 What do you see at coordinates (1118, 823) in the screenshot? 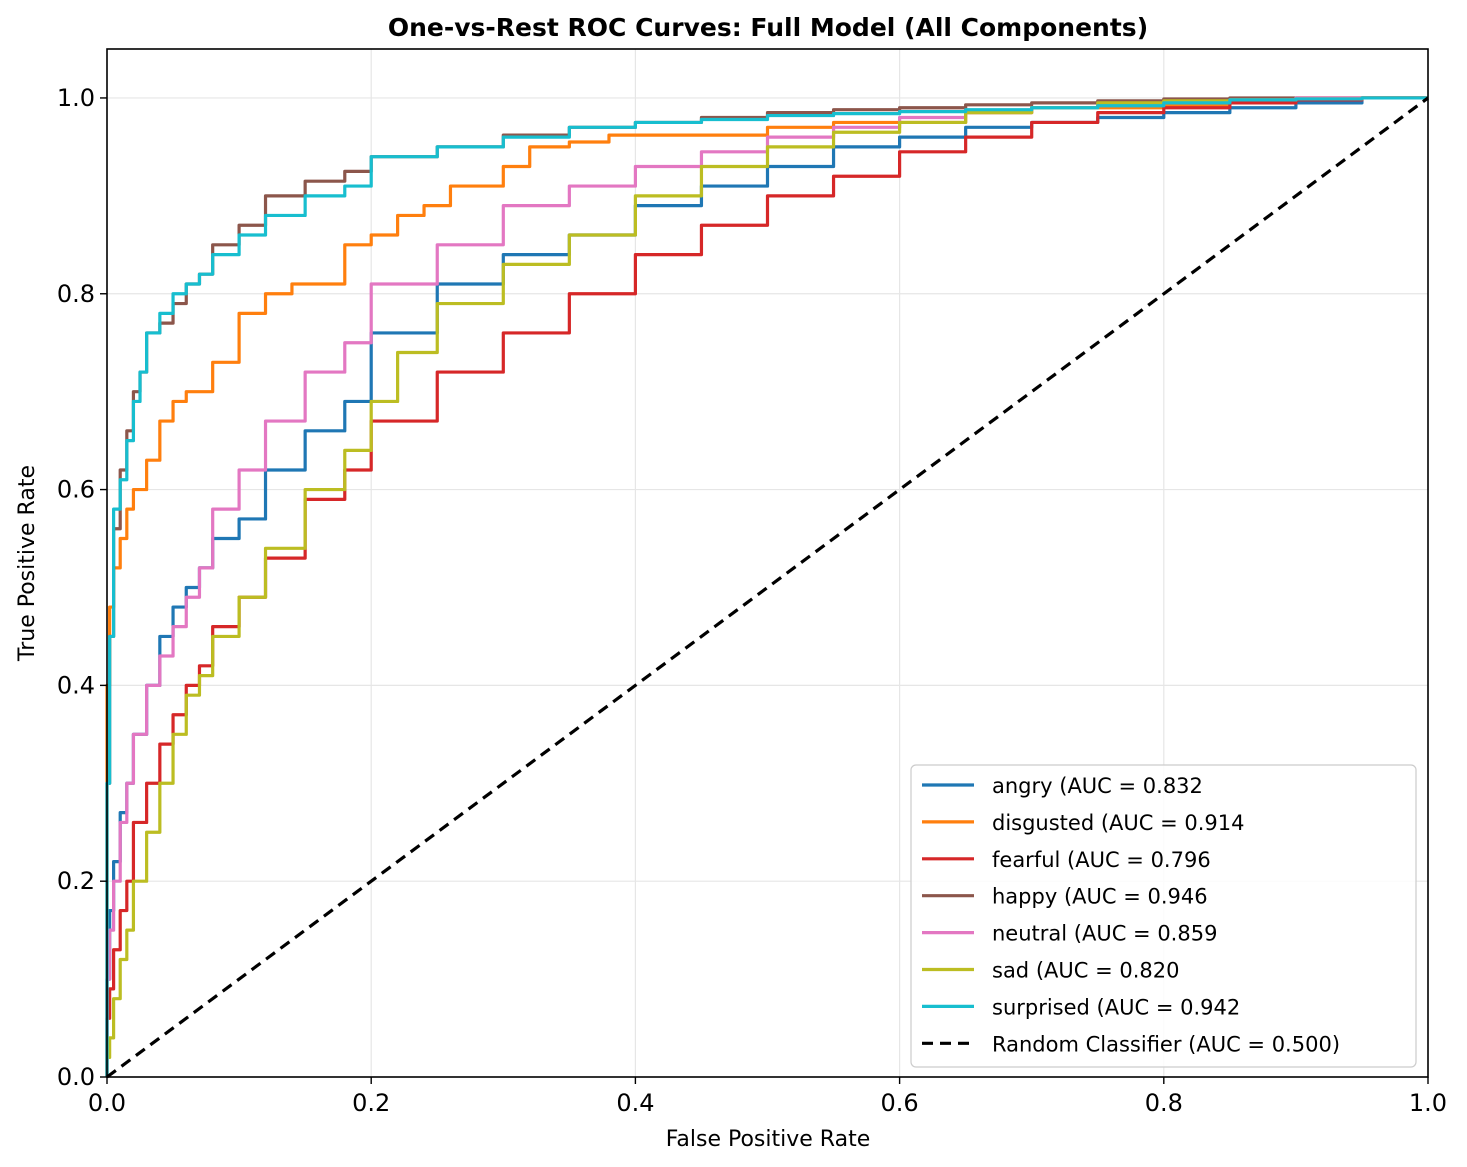
I see `legend-label-1: disgusted (AUC = 0.914` at bounding box center [1118, 823].